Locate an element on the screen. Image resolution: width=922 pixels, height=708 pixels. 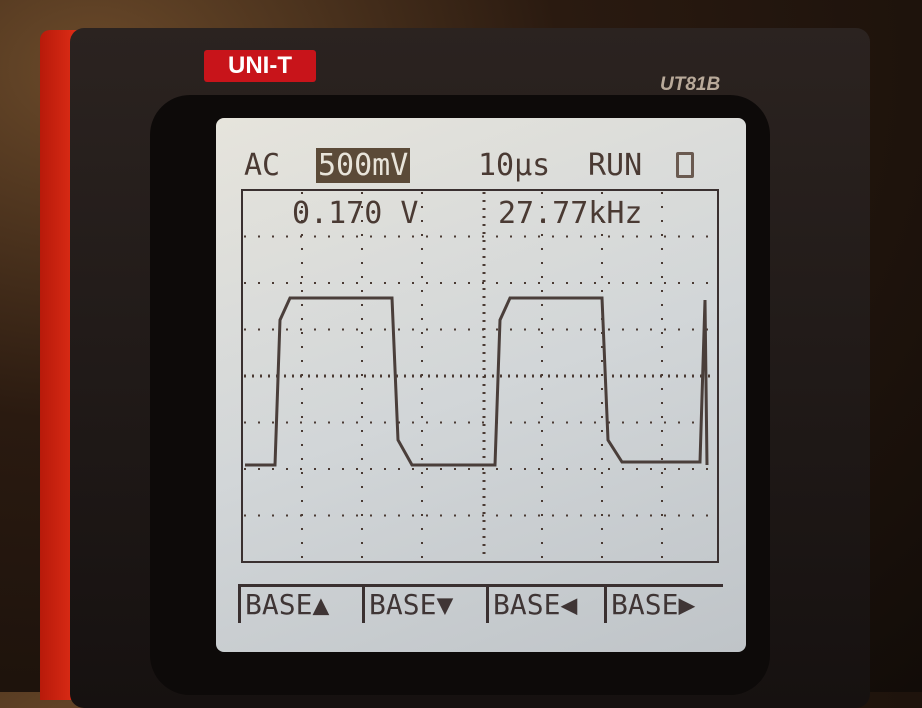
arrow-left-icon: ◀ is located at coordinates (569, 604).